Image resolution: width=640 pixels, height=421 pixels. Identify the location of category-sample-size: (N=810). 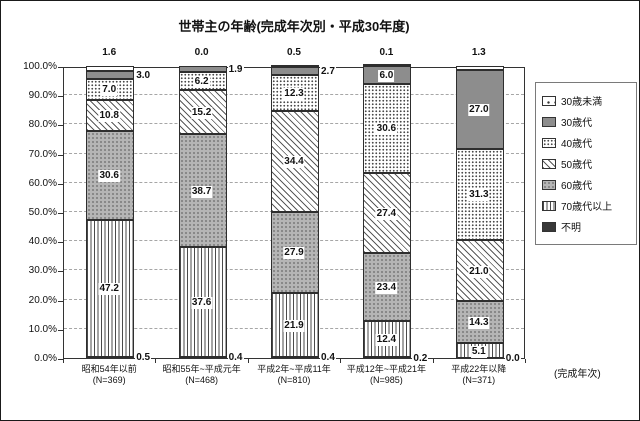
(294, 380).